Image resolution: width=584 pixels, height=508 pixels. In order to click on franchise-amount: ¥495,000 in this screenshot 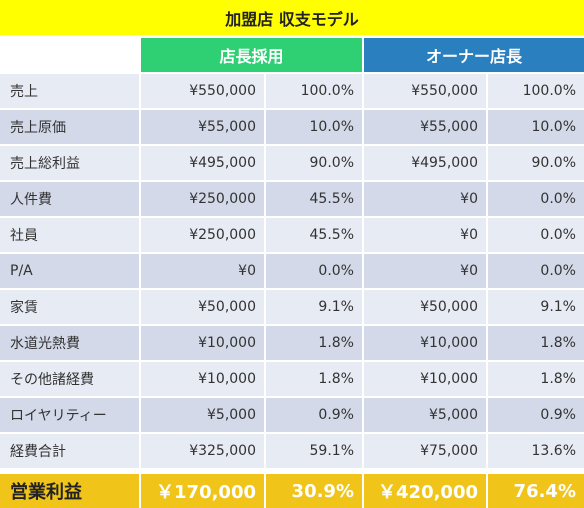, I will do `click(202, 163)`.